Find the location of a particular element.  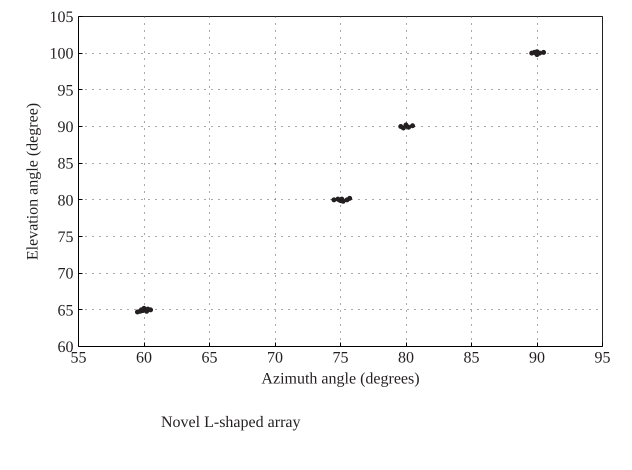

x-tick-label: 65 is located at coordinates (210, 358).